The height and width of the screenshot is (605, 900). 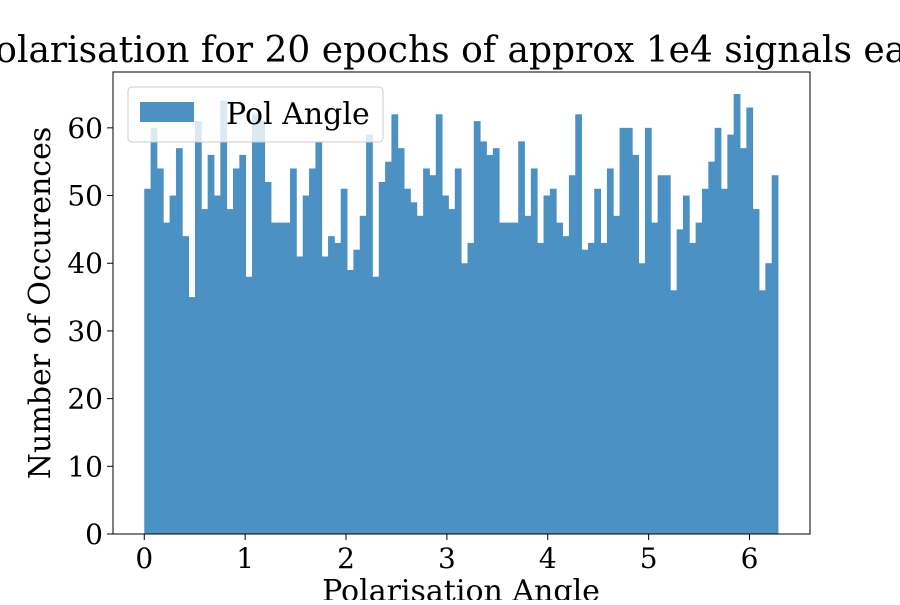 I want to click on y-axis-ticks: 0 10 20 30 40 50 60, so click(x=90, y=331).